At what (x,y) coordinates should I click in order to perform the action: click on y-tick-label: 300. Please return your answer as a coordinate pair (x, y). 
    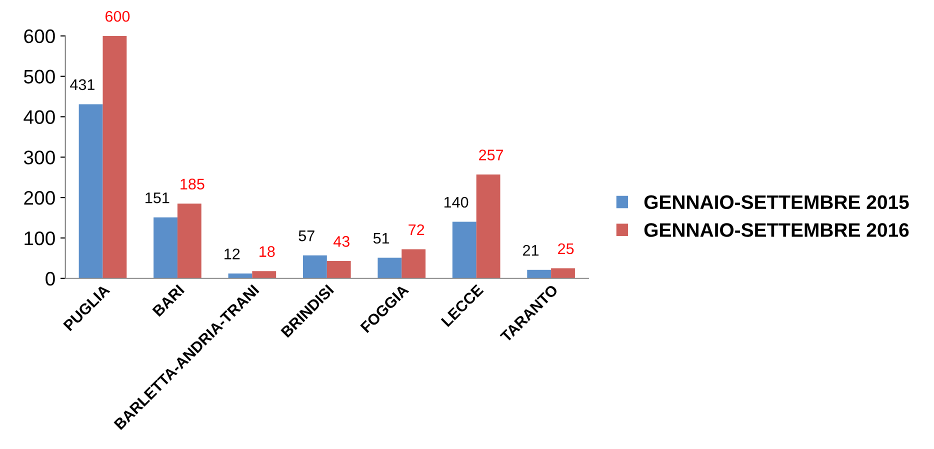
    Looking at the image, I should click on (39, 157).